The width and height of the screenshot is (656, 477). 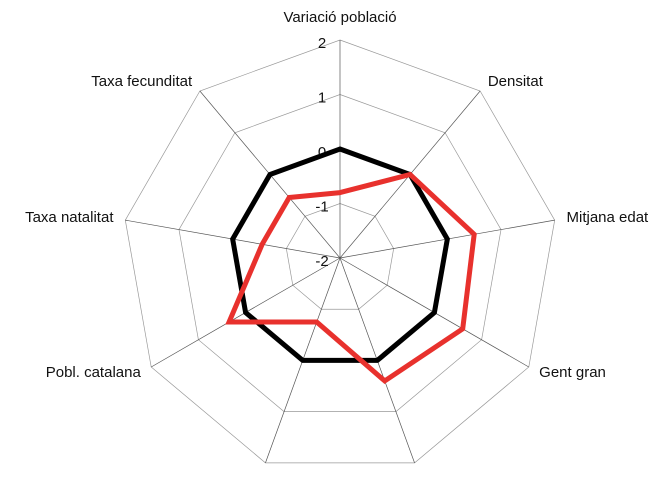 What do you see at coordinates (608, 217) in the screenshot?
I see `axis-label: Mitjana edat` at bounding box center [608, 217].